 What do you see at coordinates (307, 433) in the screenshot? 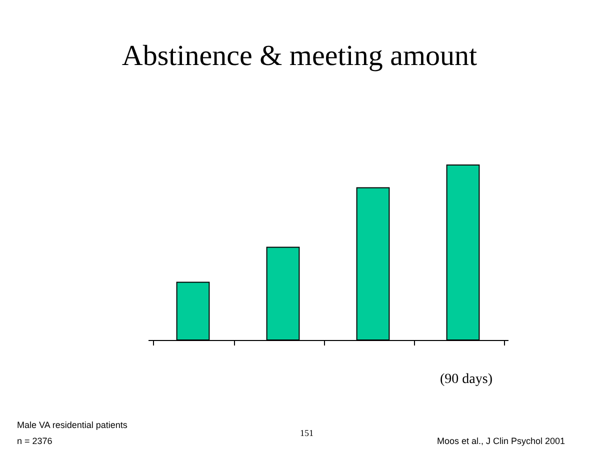
I see `text: 151` at bounding box center [307, 433].